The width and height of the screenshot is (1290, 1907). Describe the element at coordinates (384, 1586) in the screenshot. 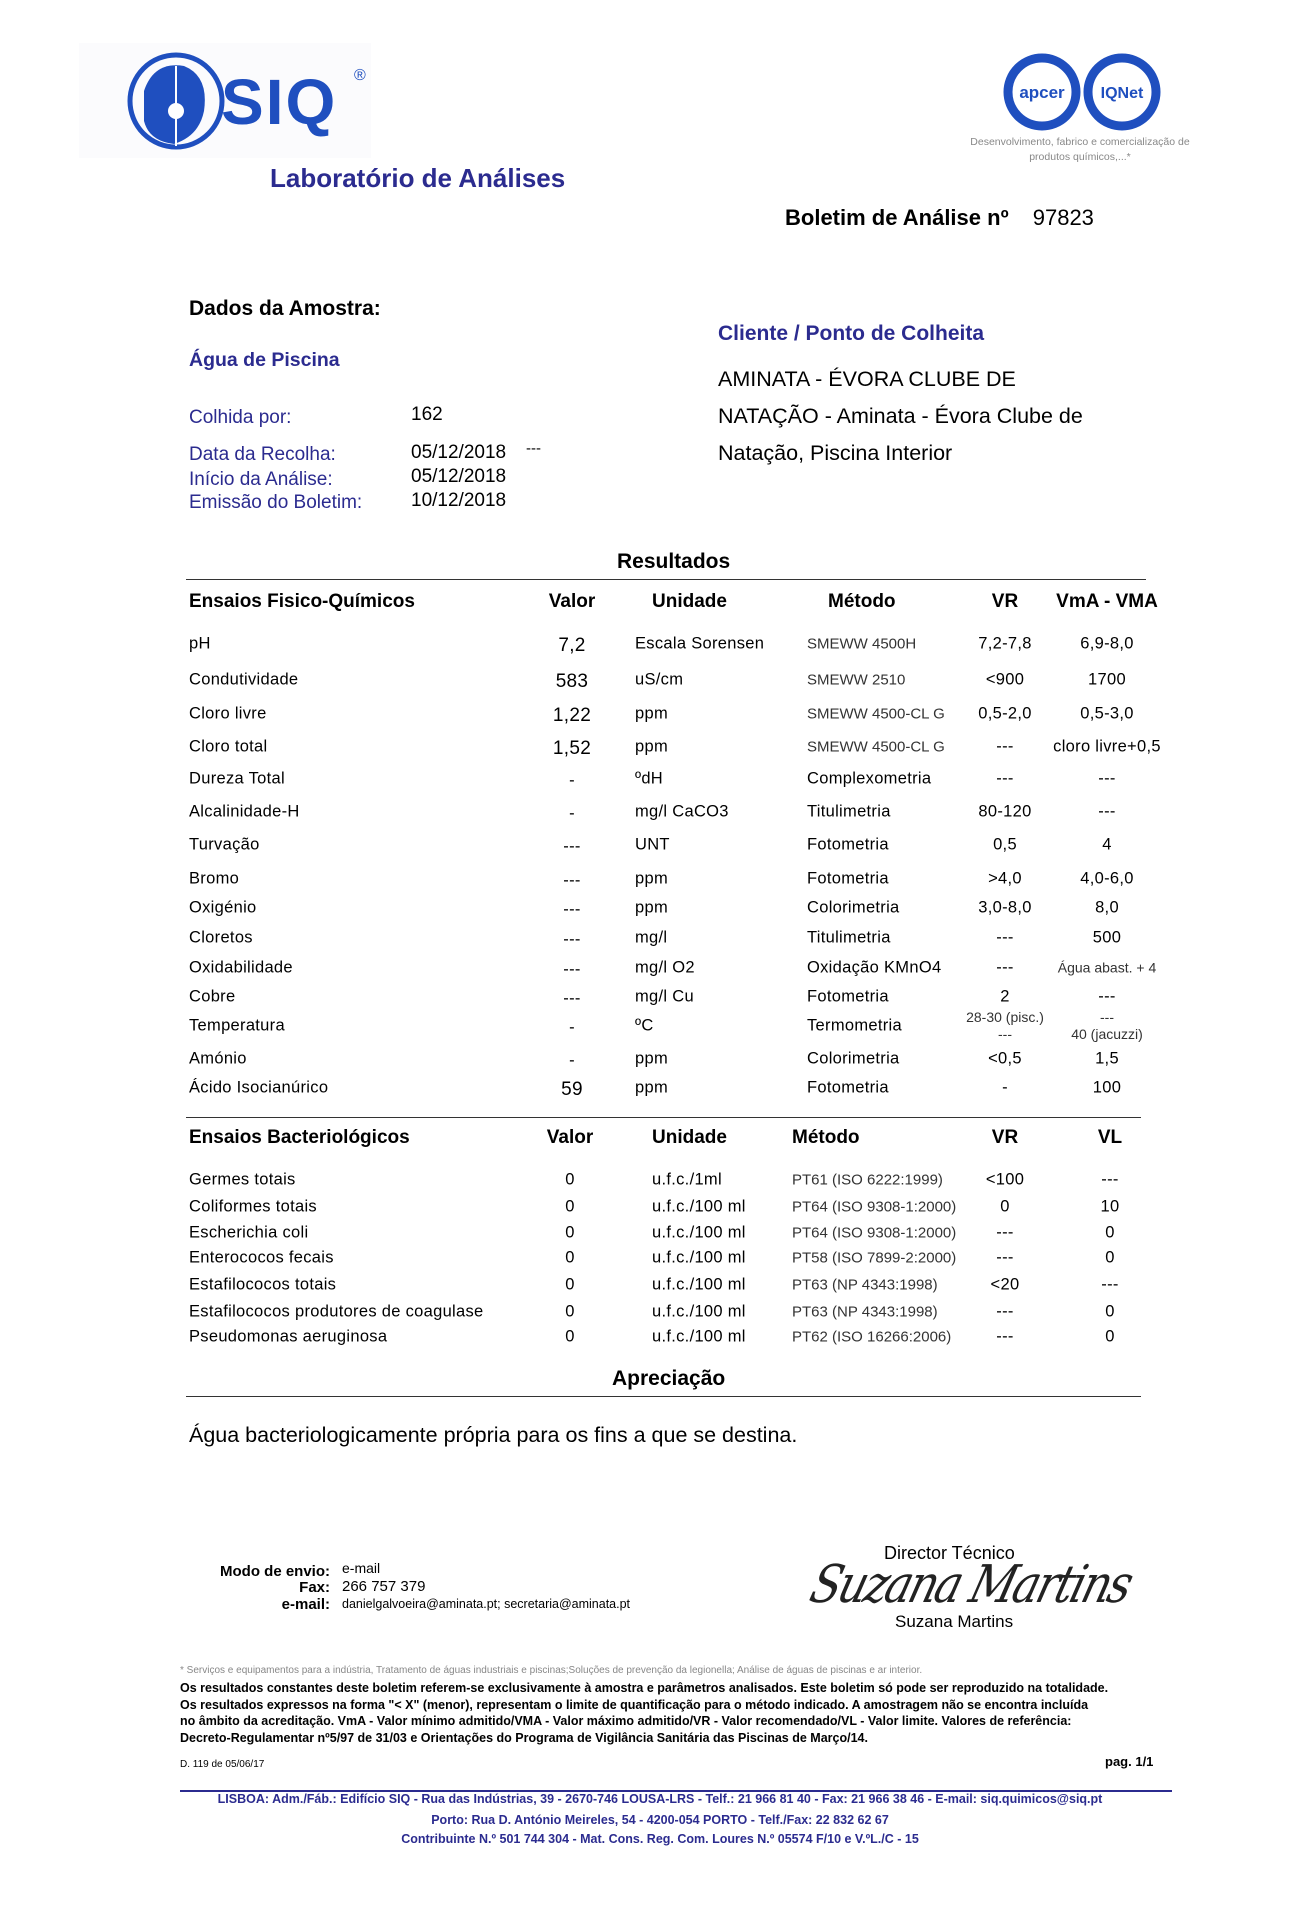

I see `fax-value: 266 757 379` at that location.